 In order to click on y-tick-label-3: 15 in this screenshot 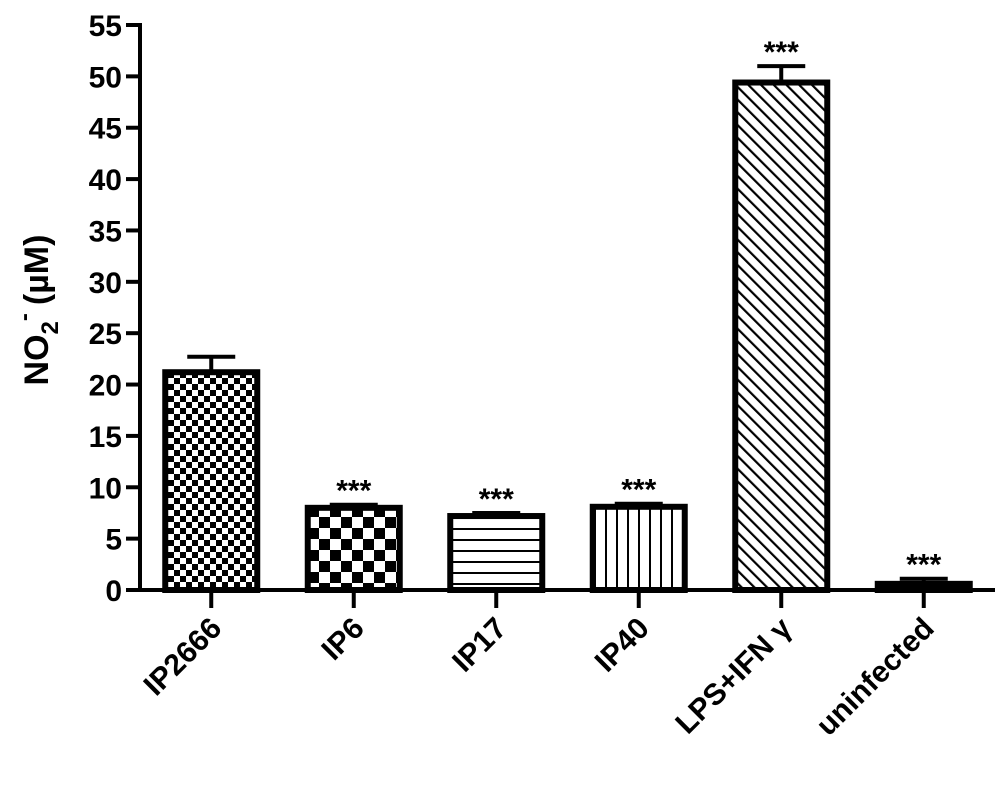, I will do `click(105, 437)`.